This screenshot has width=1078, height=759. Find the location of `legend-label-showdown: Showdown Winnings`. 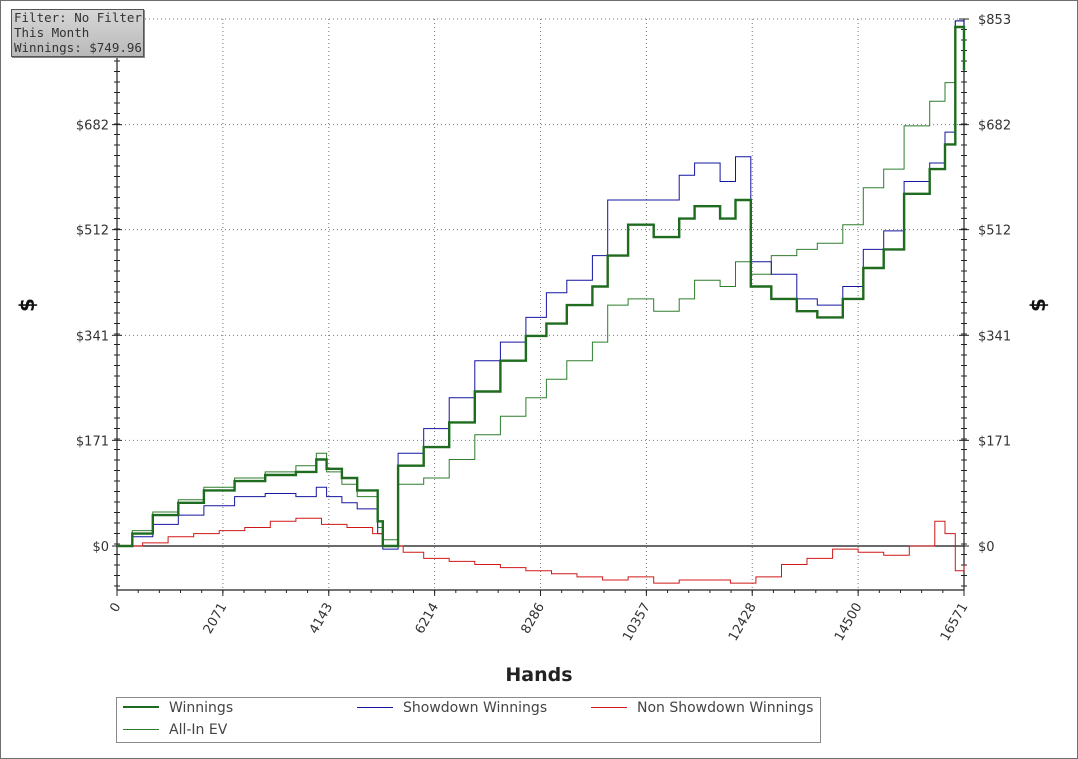

legend-label-showdown: Showdown Winnings is located at coordinates (475, 708).